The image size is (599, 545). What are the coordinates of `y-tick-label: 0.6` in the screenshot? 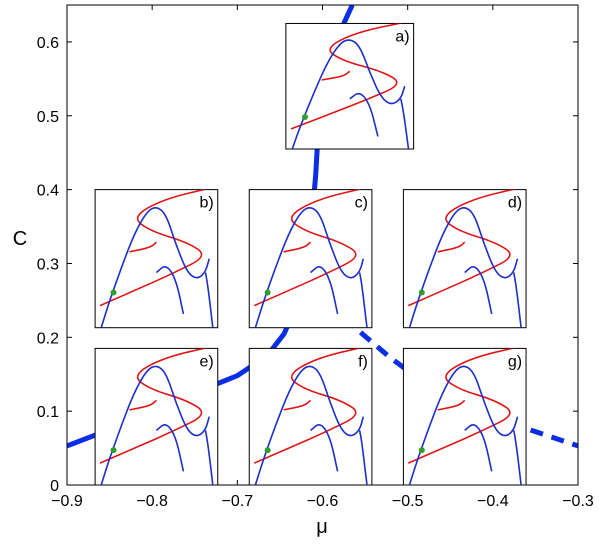 It's located at (48, 43).